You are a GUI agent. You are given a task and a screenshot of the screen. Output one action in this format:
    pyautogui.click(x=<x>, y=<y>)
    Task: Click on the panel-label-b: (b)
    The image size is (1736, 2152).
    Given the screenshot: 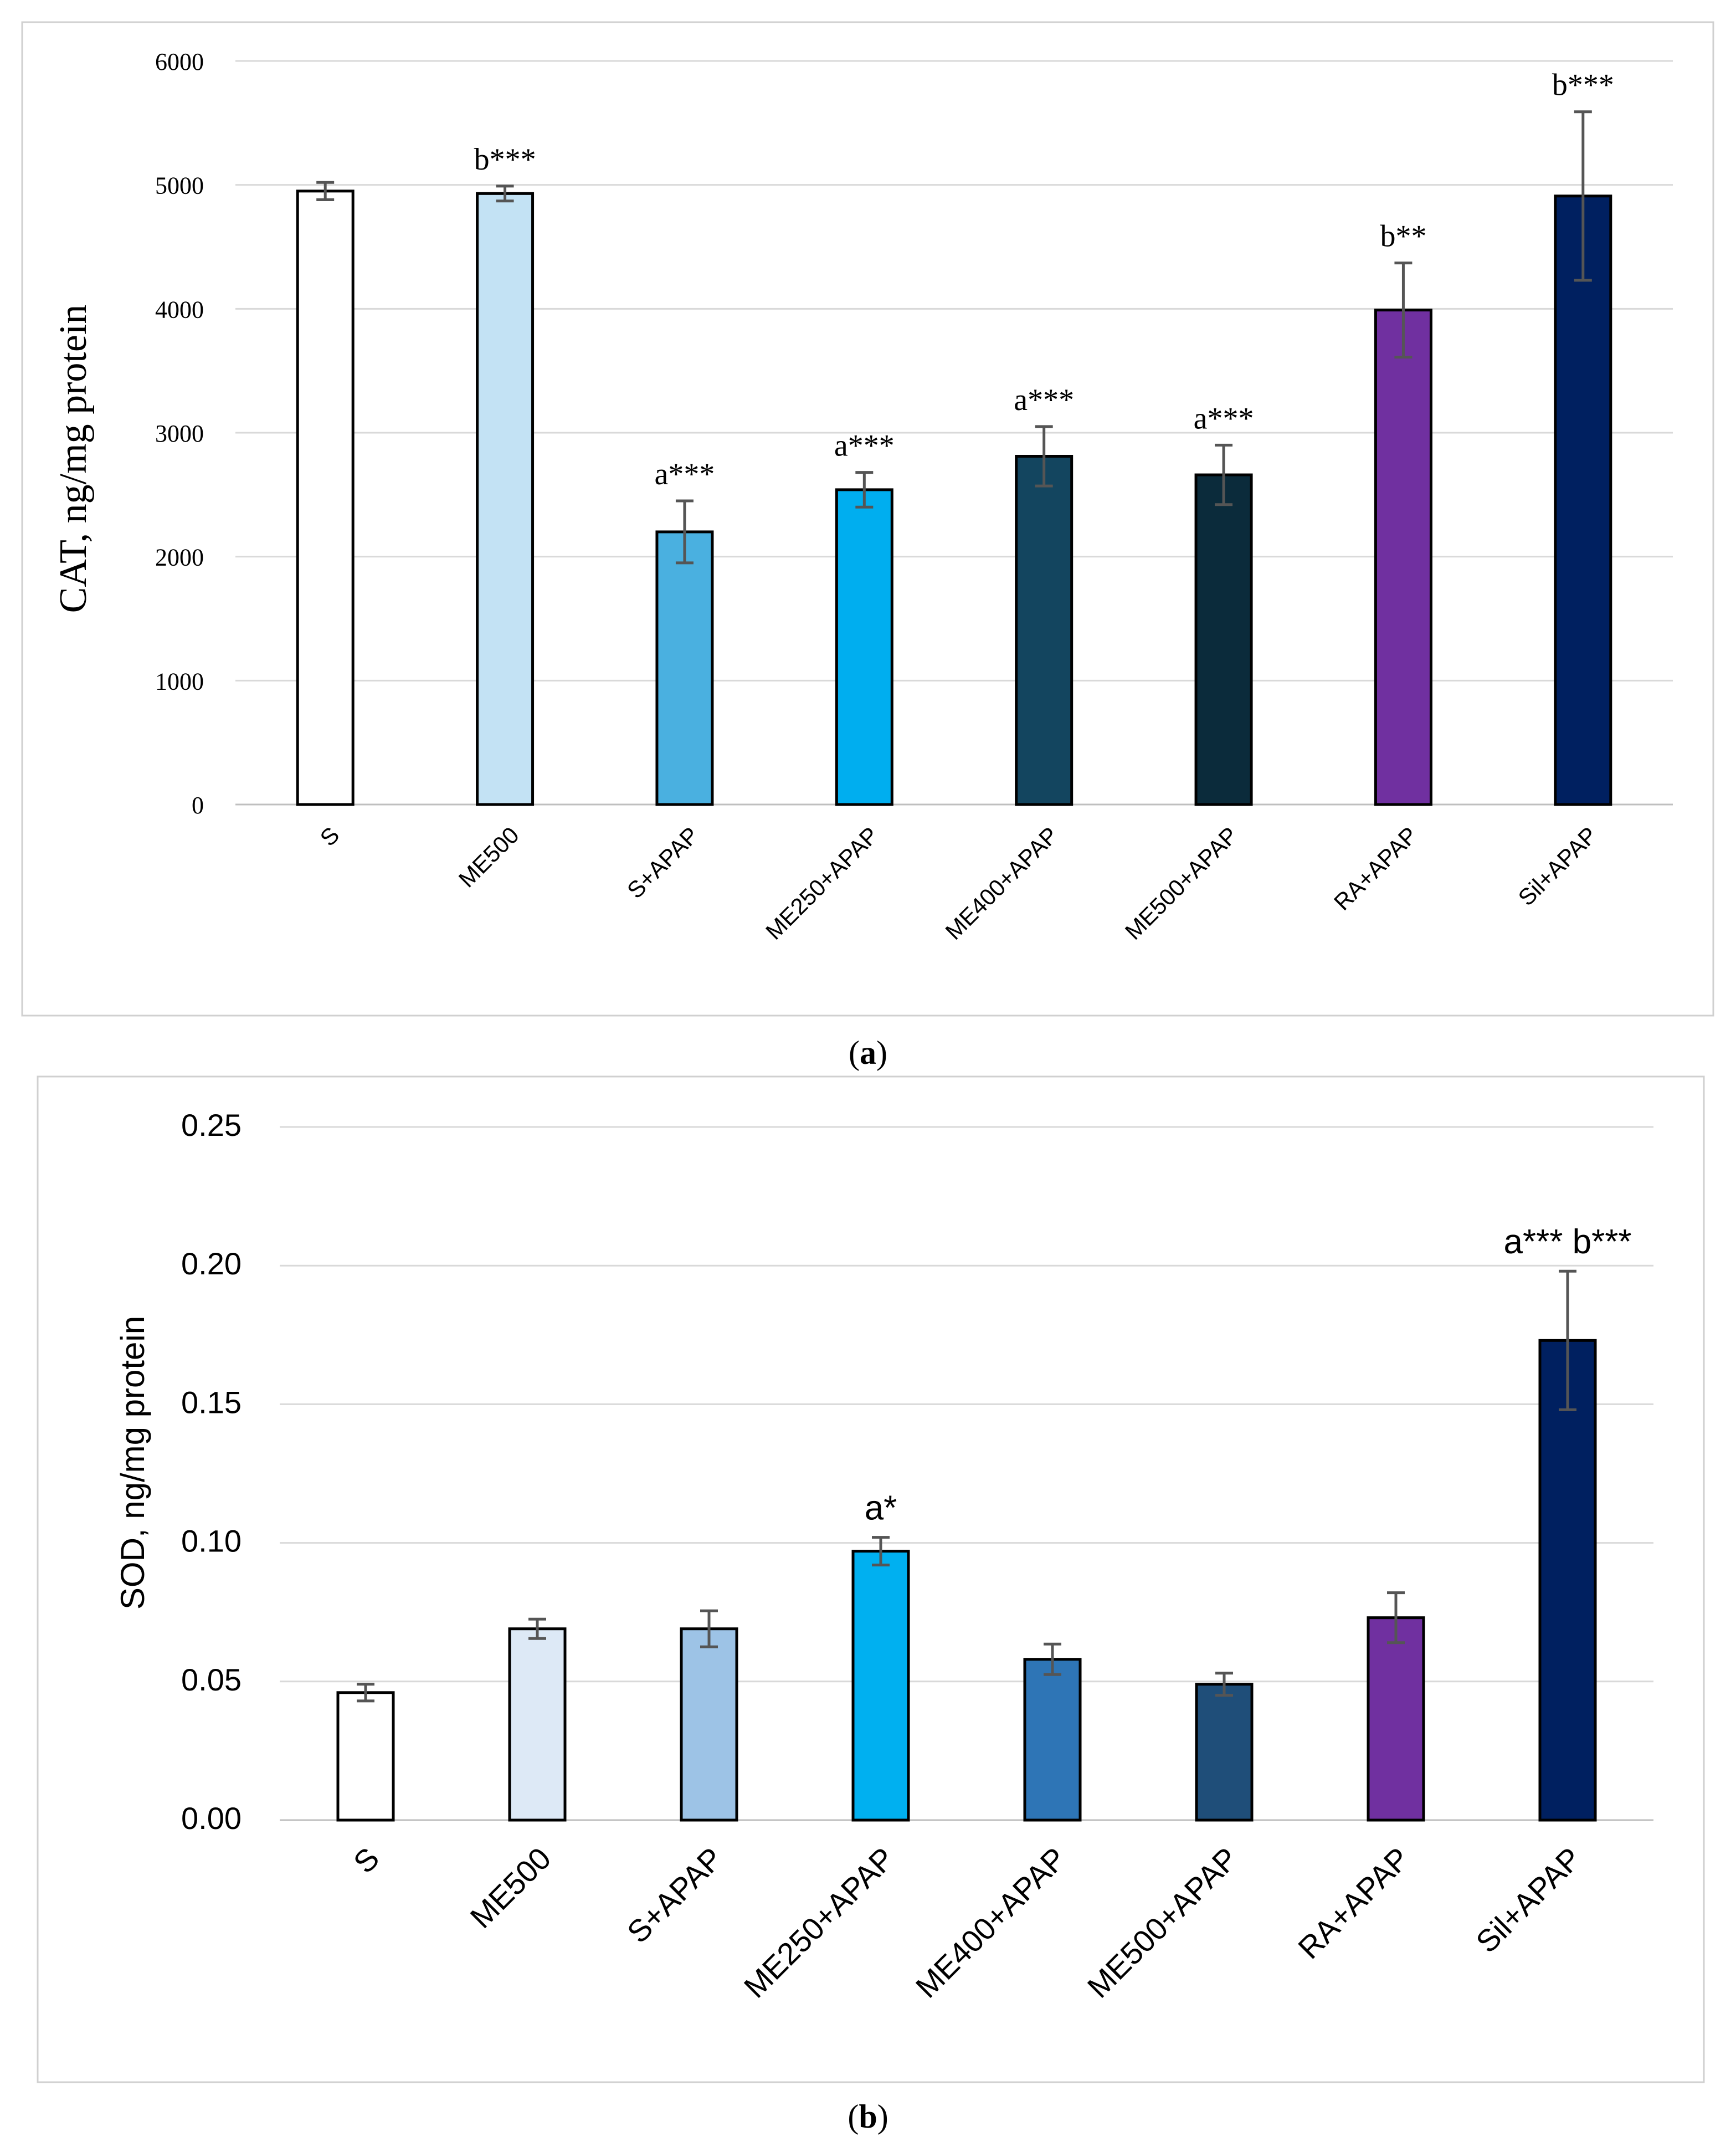 What is the action you would take?
    pyautogui.click(x=868, y=2116)
    